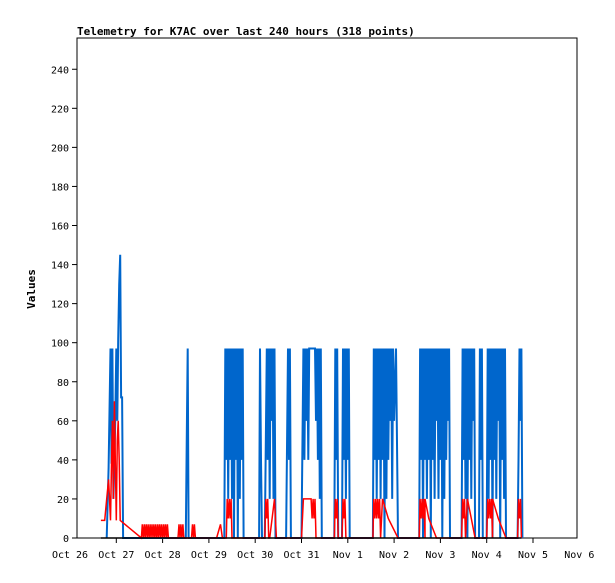  I want to click on x-tick-label: Nov 6, so click(579, 555).